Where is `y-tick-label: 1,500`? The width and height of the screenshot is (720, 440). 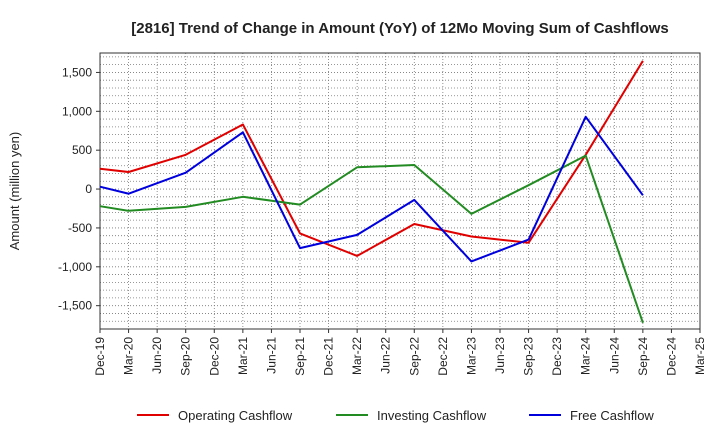
y-tick-label: 1,500 is located at coordinates (77, 72).